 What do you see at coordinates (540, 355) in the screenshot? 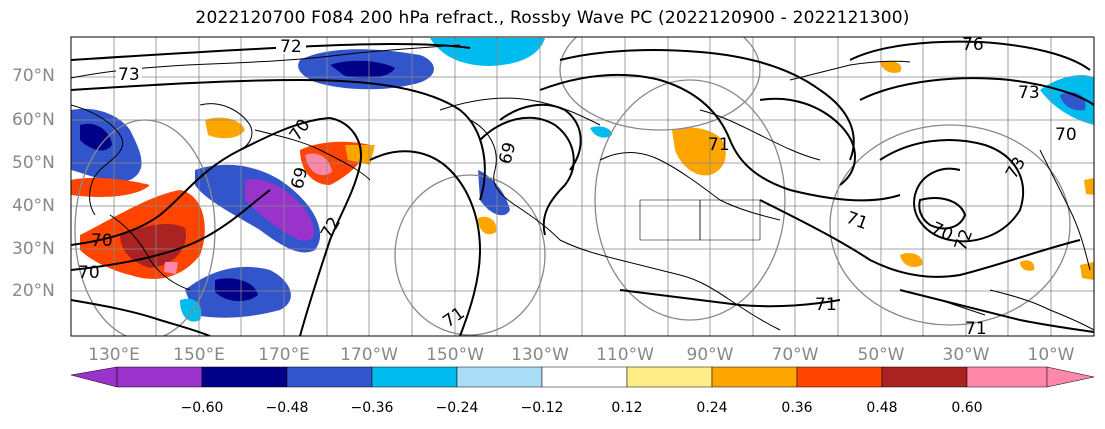
I see `lon-label: 130°W` at bounding box center [540, 355].